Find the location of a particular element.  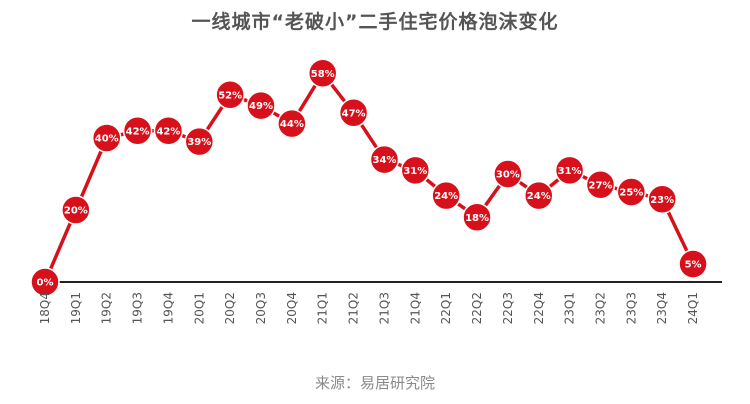

x-tick-label: 18Q4 is located at coordinates (45, 308).